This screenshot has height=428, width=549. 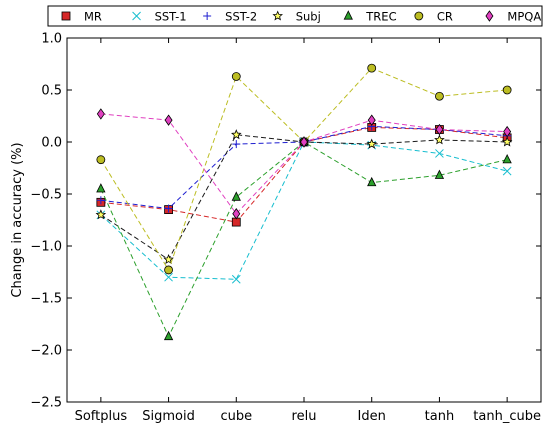 What do you see at coordinates (17, 219) in the screenshot?
I see `y-axis-label: Change in accuracy (%)` at bounding box center [17, 219].